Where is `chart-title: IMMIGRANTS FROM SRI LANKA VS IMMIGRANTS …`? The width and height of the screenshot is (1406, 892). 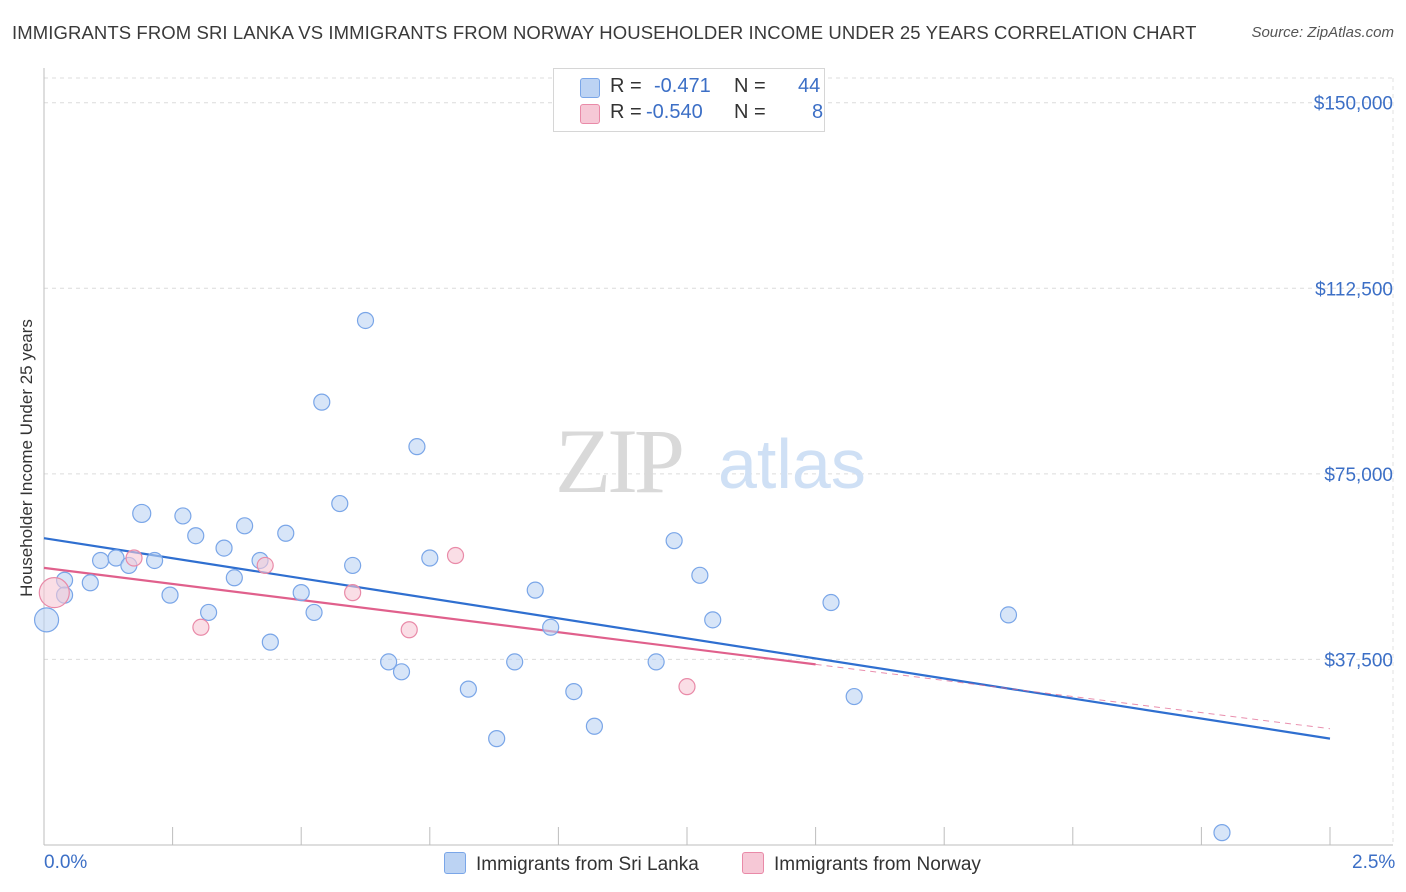
chart-title: IMMIGRANTS FROM SRI LANKA VS IMMIGRANTS … is located at coordinates (604, 32).